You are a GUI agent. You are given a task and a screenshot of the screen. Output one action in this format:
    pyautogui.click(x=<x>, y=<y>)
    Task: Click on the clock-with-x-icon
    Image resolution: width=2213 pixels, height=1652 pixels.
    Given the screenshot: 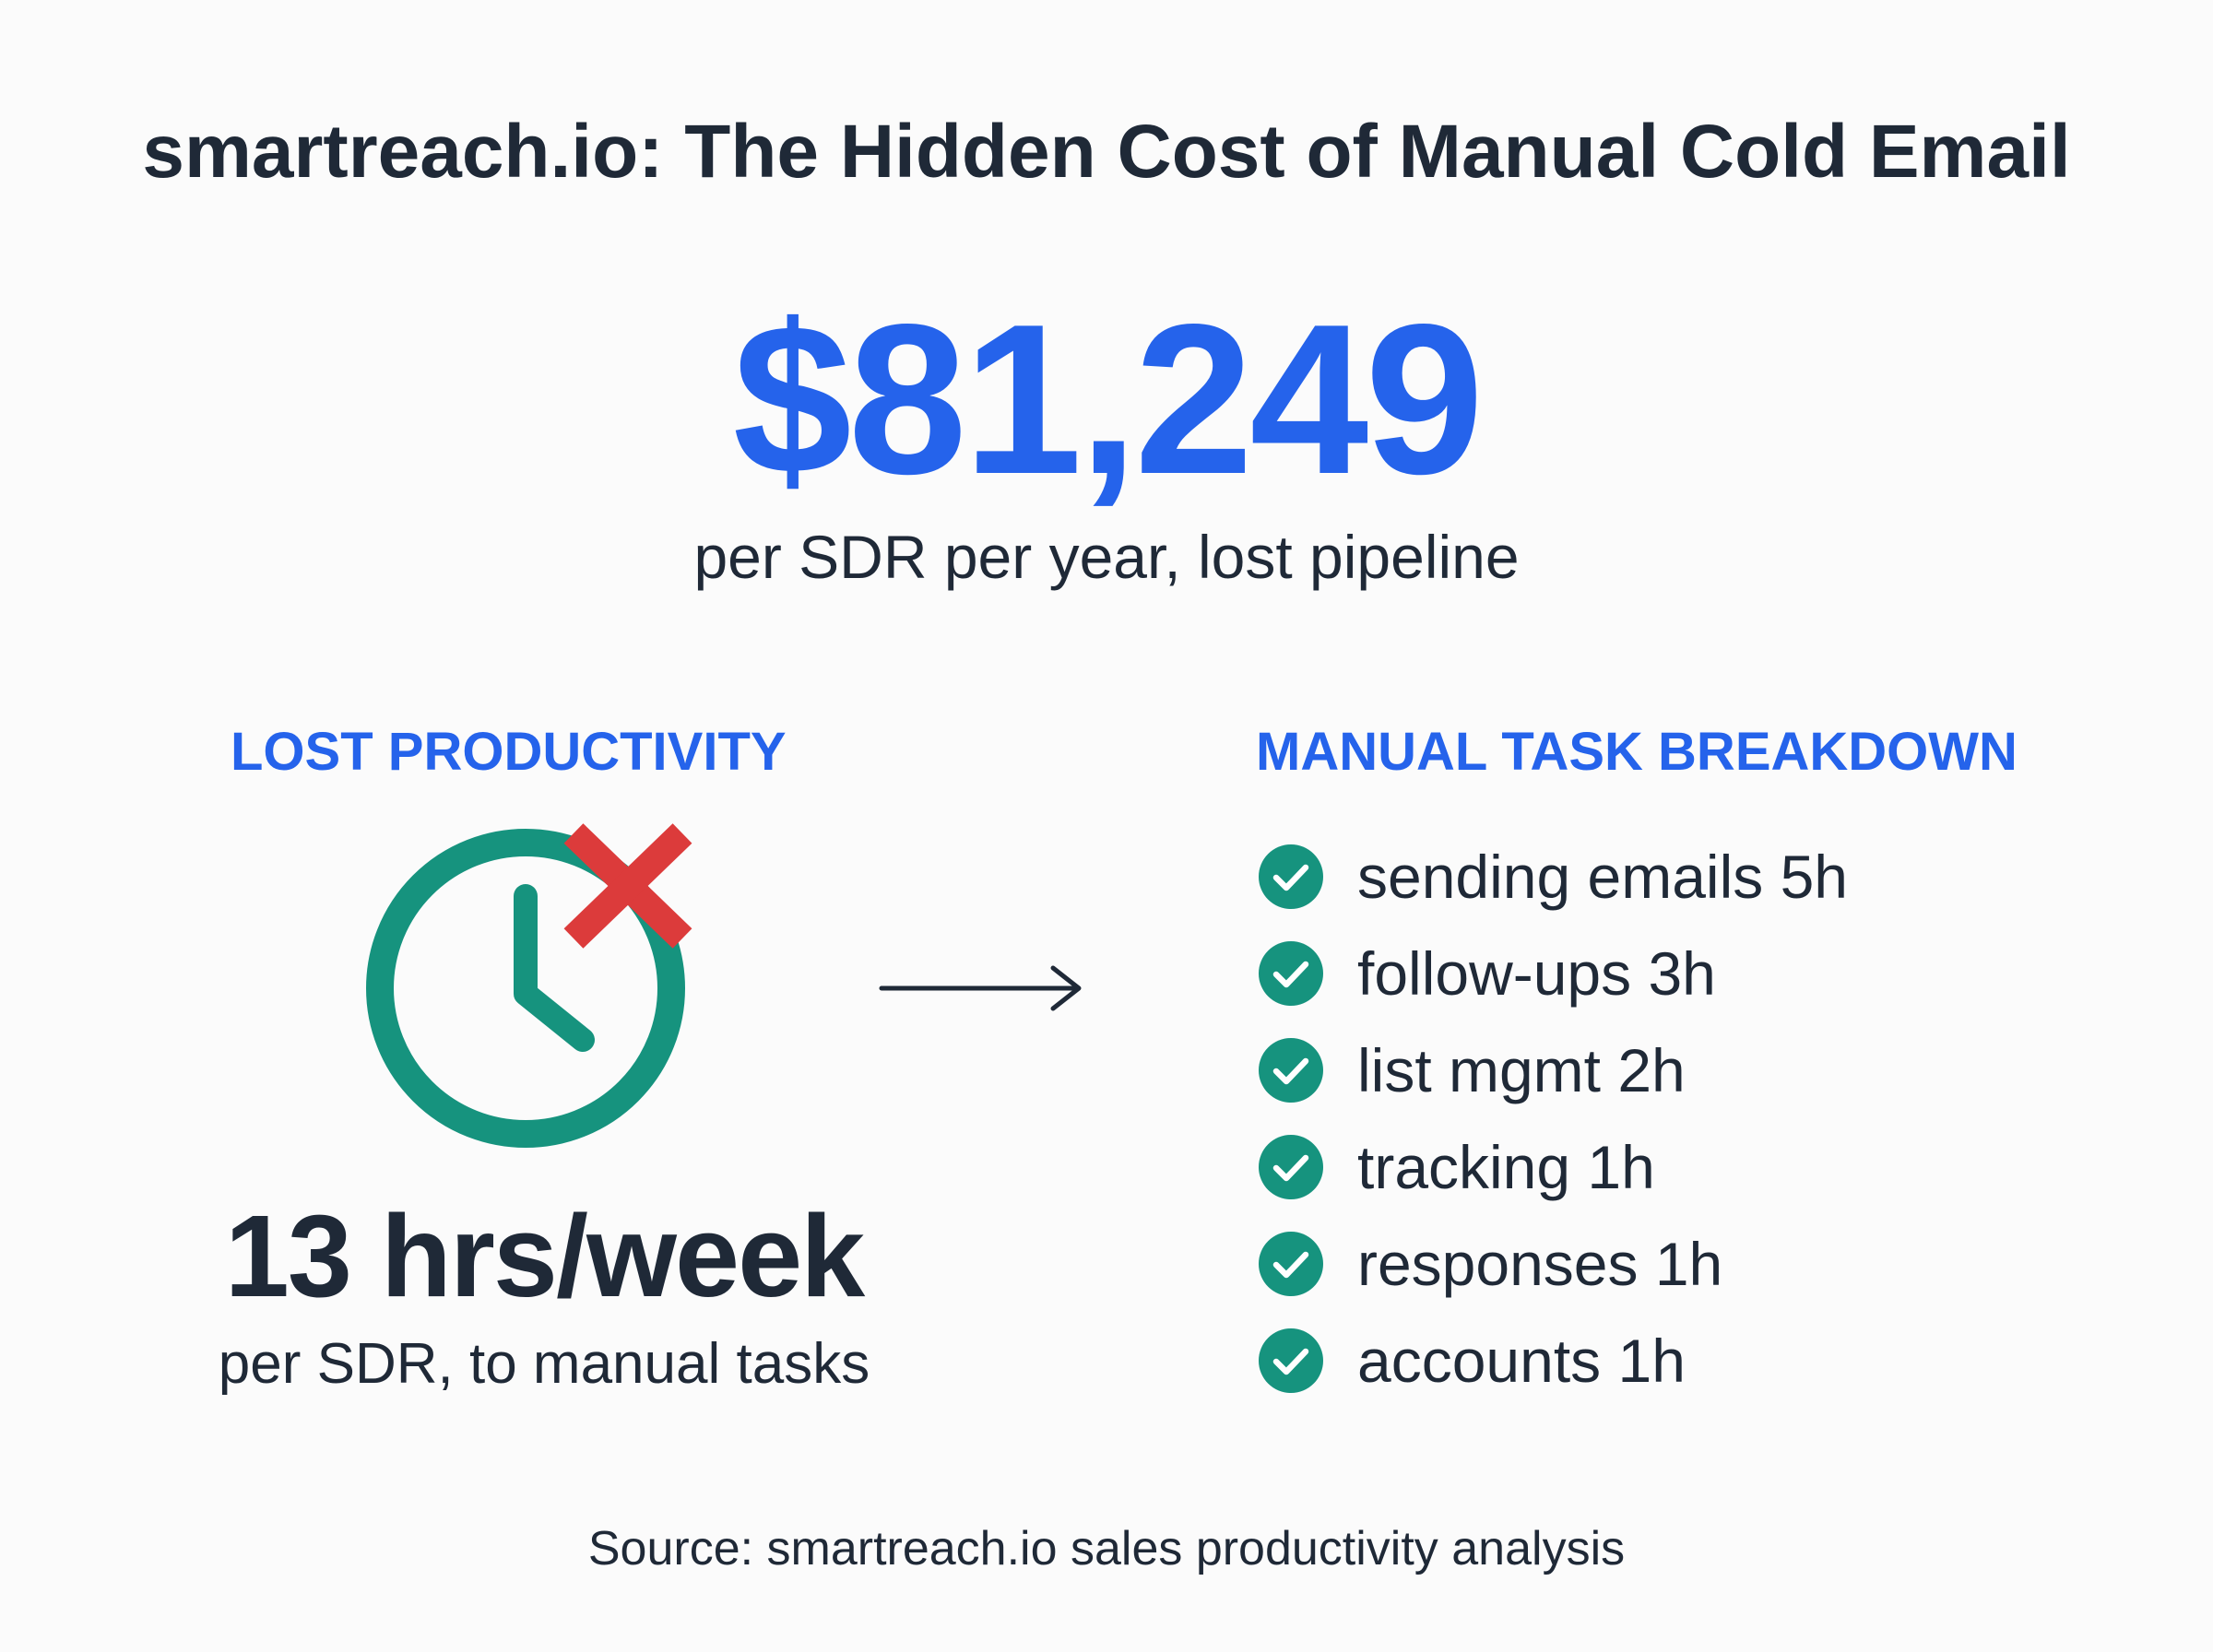 What is the action you would take?
    pyautogui.click(x=529, y=985)
    